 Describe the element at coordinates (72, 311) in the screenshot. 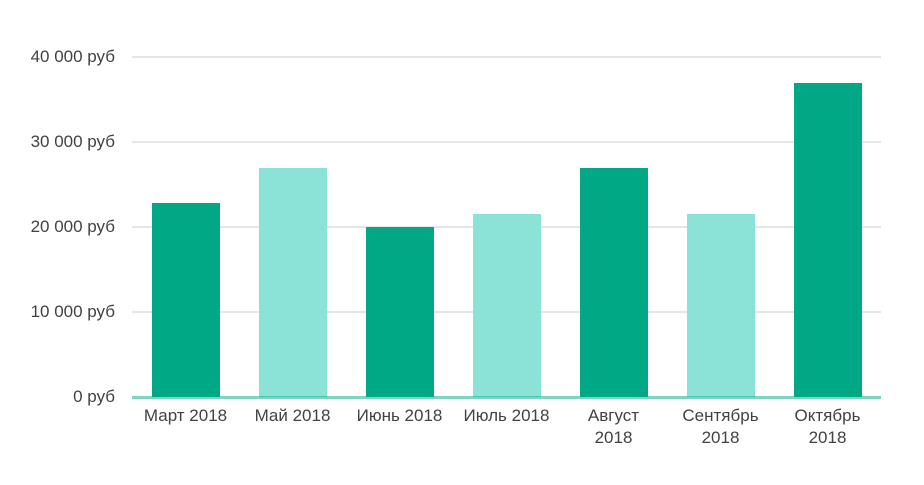

I see `y-axis-tick-label: 10 000 руб` at that location.